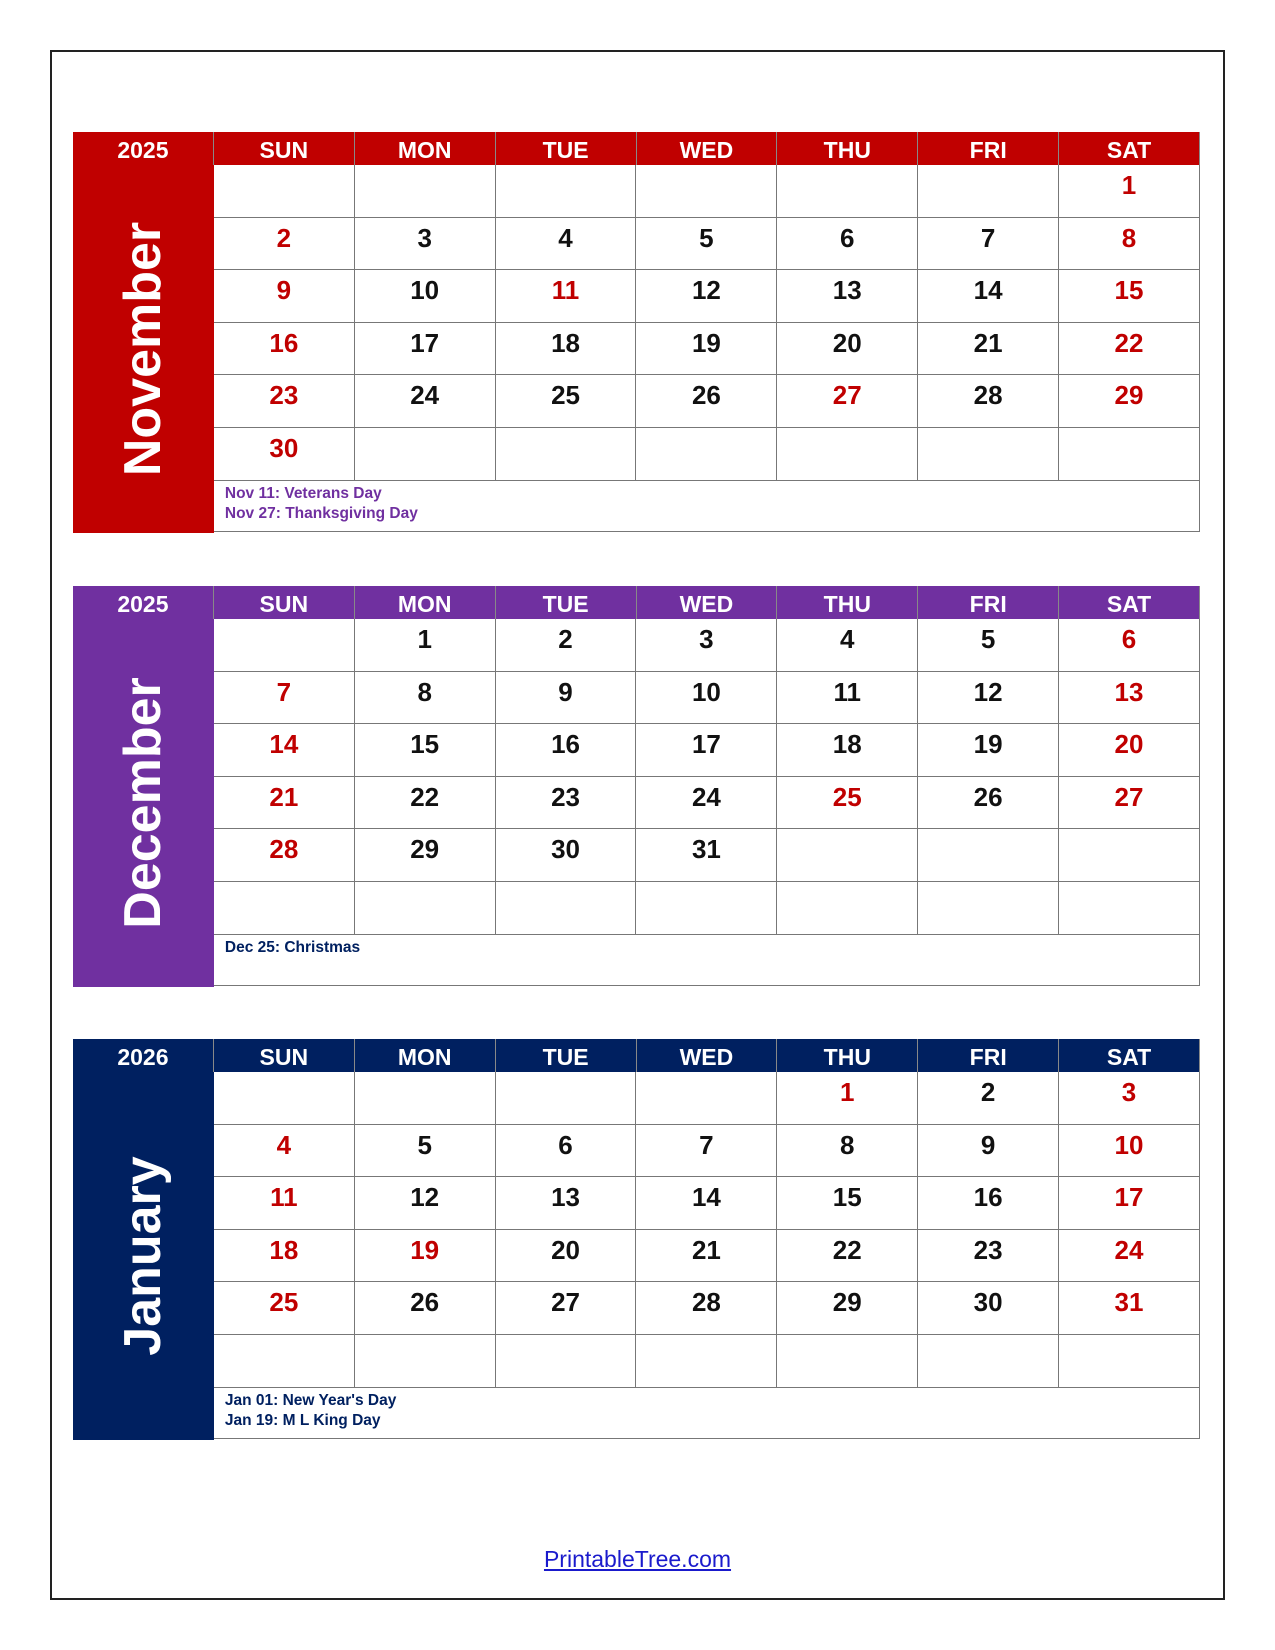 Image resolution: width=1275 pixels, height=1650 pixels. What do you see at coordinates (566, 148) in the screenshot?
I see `weekday-label: TUE` at bounding box center [566, 148].